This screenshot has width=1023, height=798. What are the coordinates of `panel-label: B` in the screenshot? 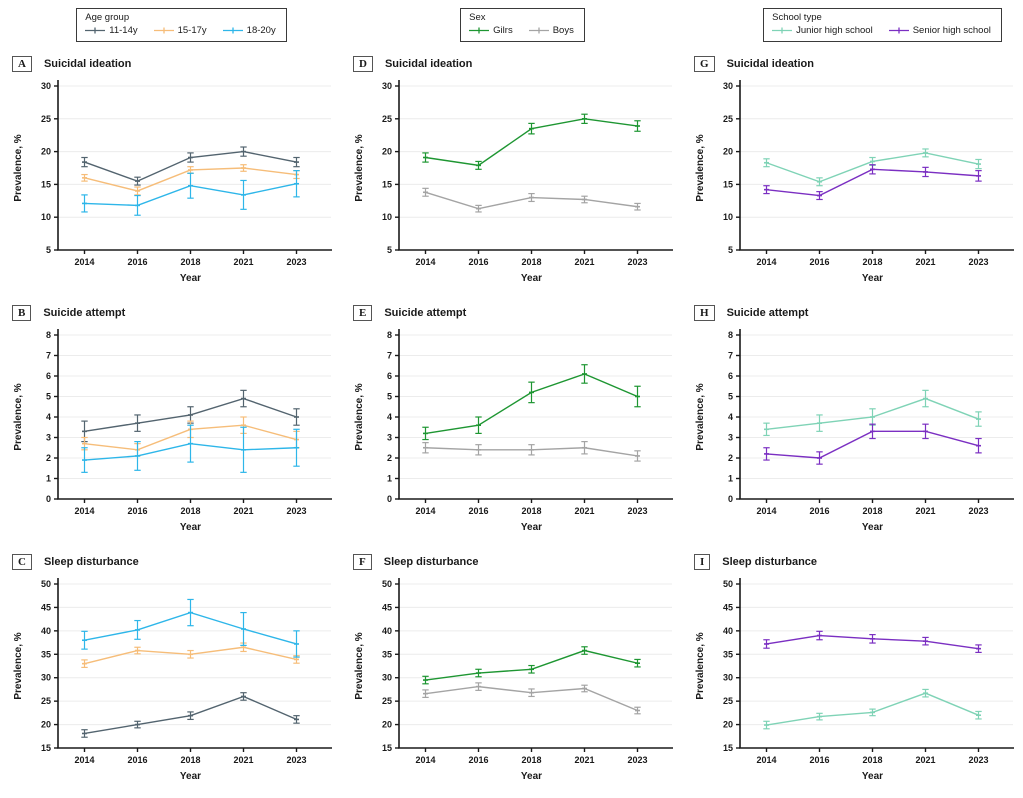 It's located at (22, 313).